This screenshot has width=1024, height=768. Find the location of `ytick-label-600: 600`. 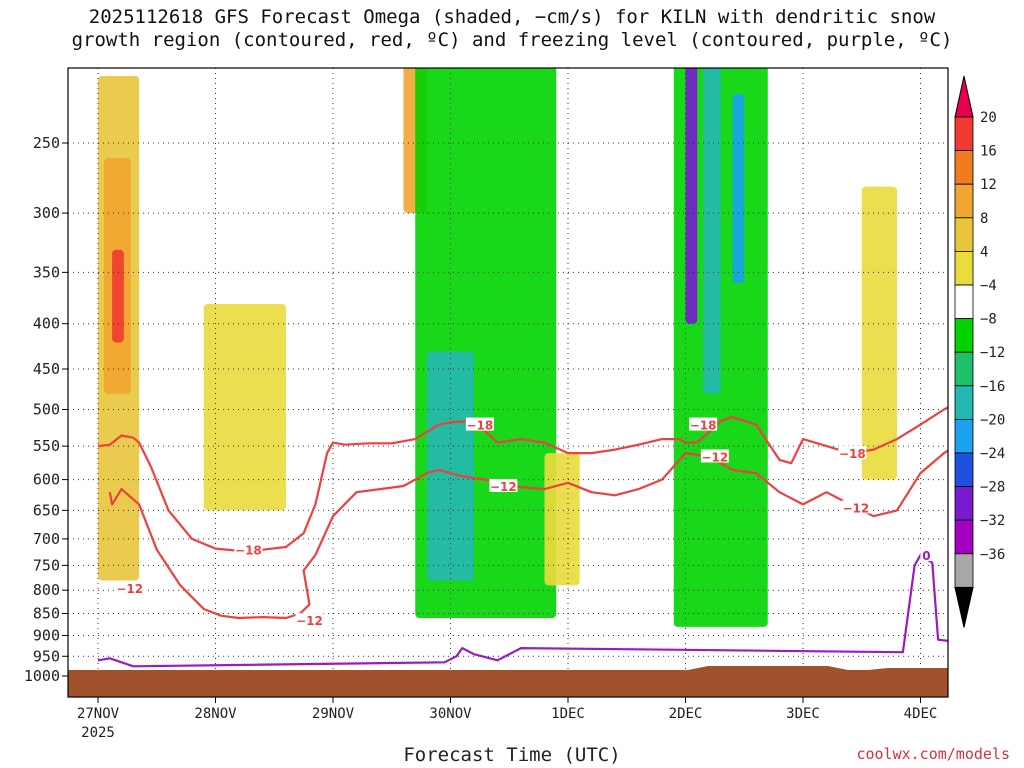

ytick-label-600: 600 is located at coordinates (46, 480).